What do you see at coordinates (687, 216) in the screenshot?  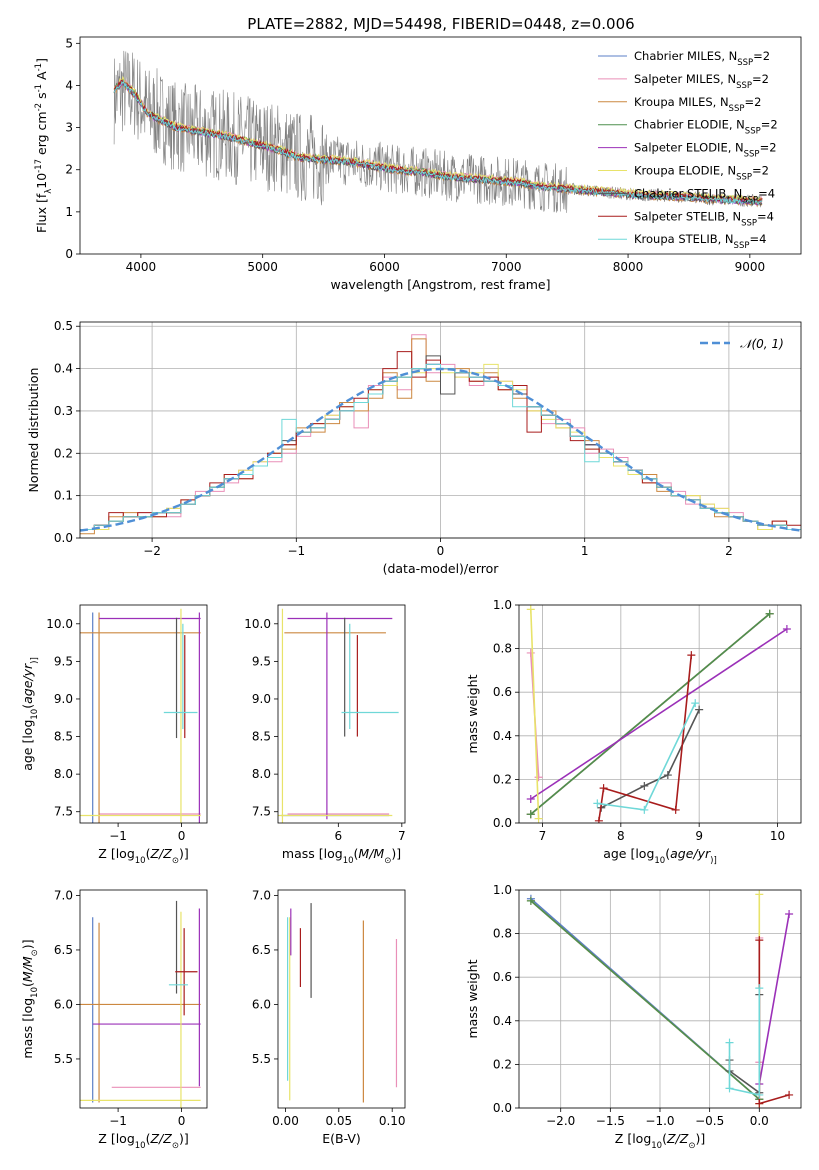 I see `label-fragment: Salpeter STELIB, N` at bounding box center [687, 216].